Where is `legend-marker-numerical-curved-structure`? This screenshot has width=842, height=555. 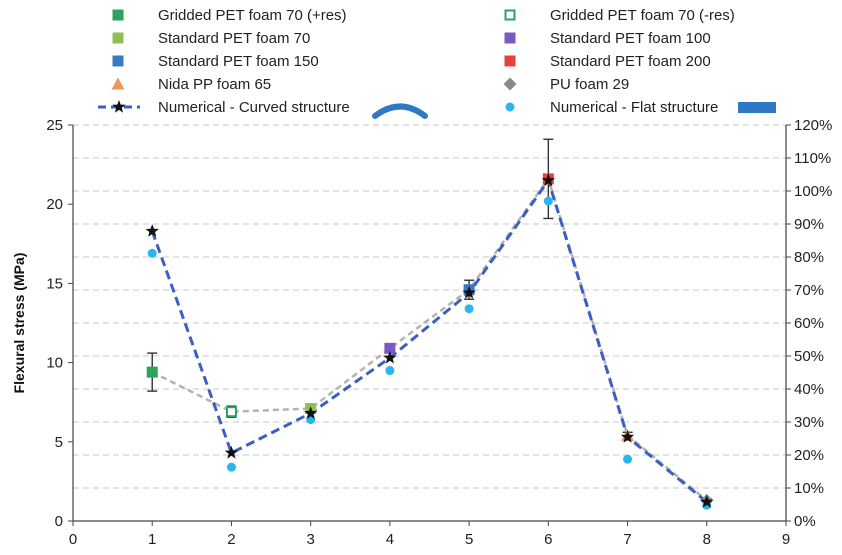
legend-marker-numerical-curved-structure is located at coordinates (119, 106).